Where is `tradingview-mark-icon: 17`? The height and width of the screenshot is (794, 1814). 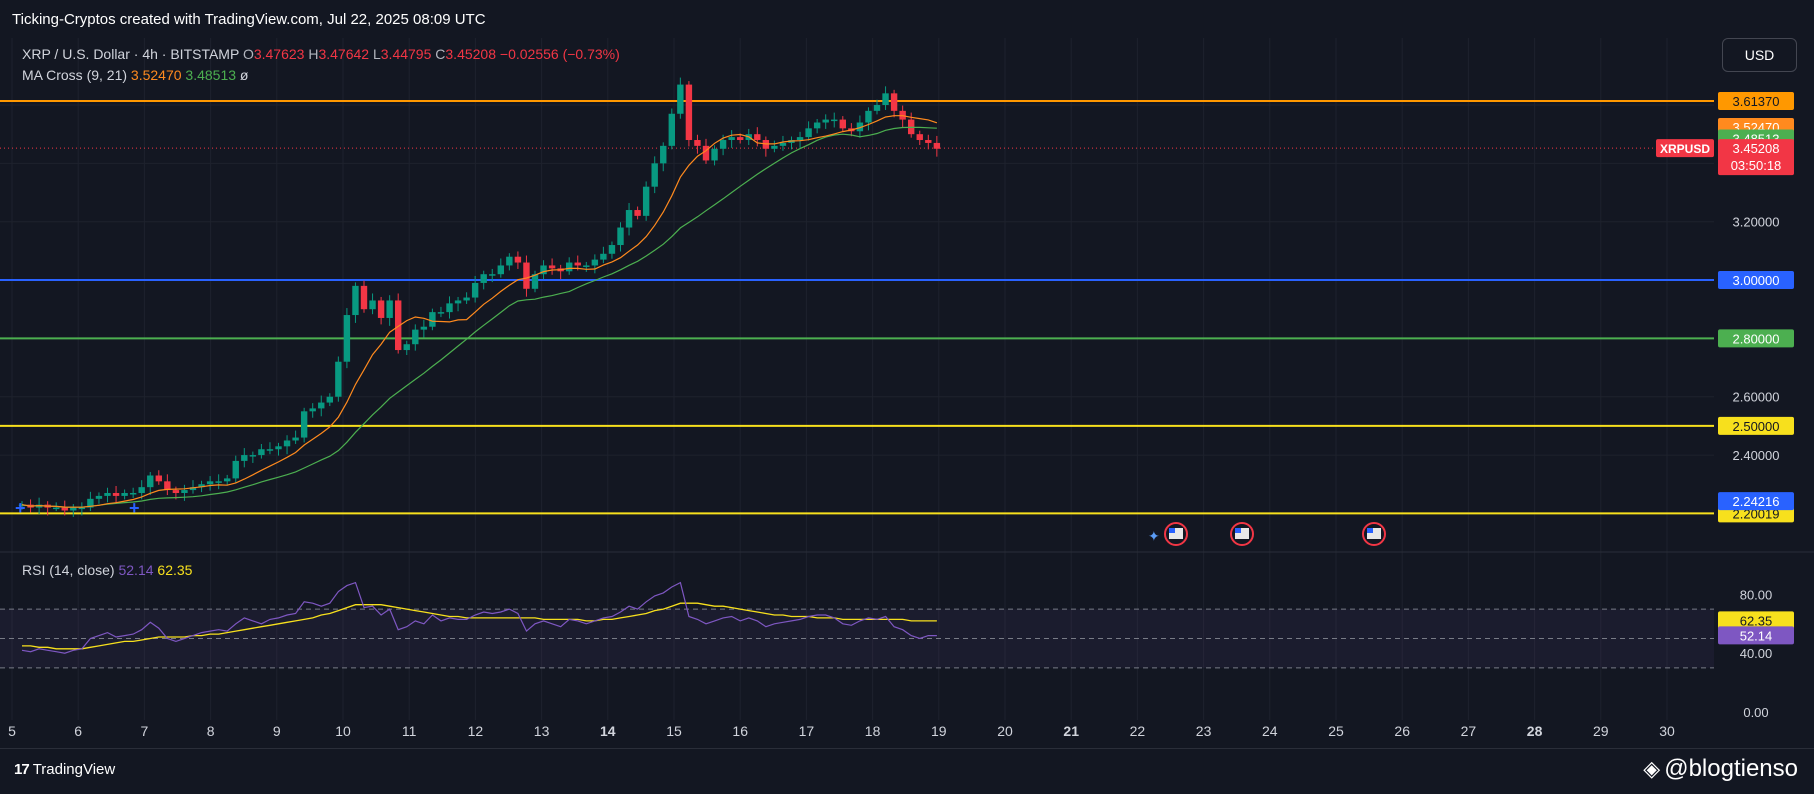
tradingview-mark-icon: 17 is located at coordinates (22, 769).